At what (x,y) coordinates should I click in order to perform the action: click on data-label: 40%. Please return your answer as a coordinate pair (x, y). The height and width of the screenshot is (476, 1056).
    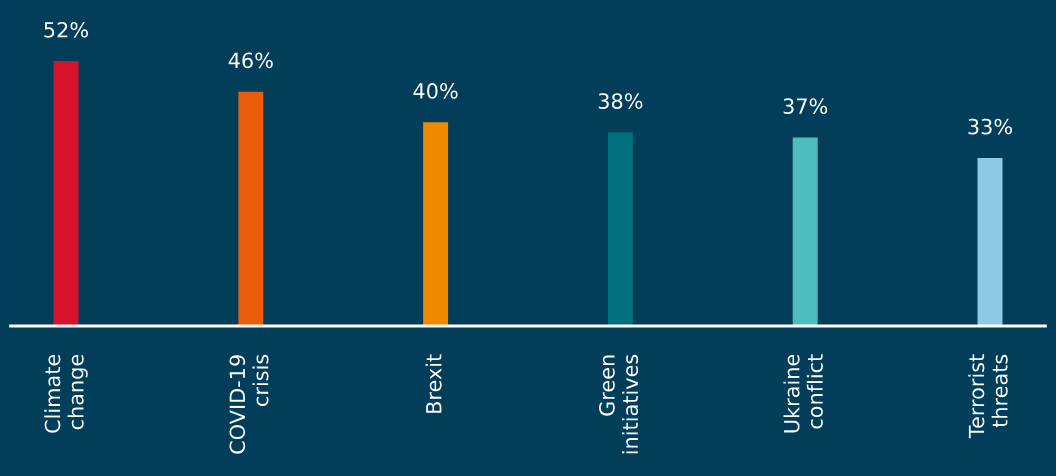
    Looking at the image, I should click on (435, 91).